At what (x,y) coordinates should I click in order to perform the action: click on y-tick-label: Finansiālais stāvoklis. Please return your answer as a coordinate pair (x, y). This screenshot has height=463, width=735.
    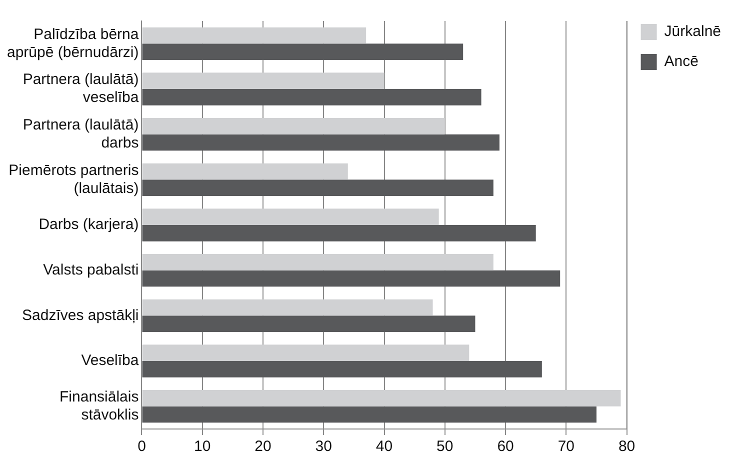
    Looking at the image, I should click on (99, 406).